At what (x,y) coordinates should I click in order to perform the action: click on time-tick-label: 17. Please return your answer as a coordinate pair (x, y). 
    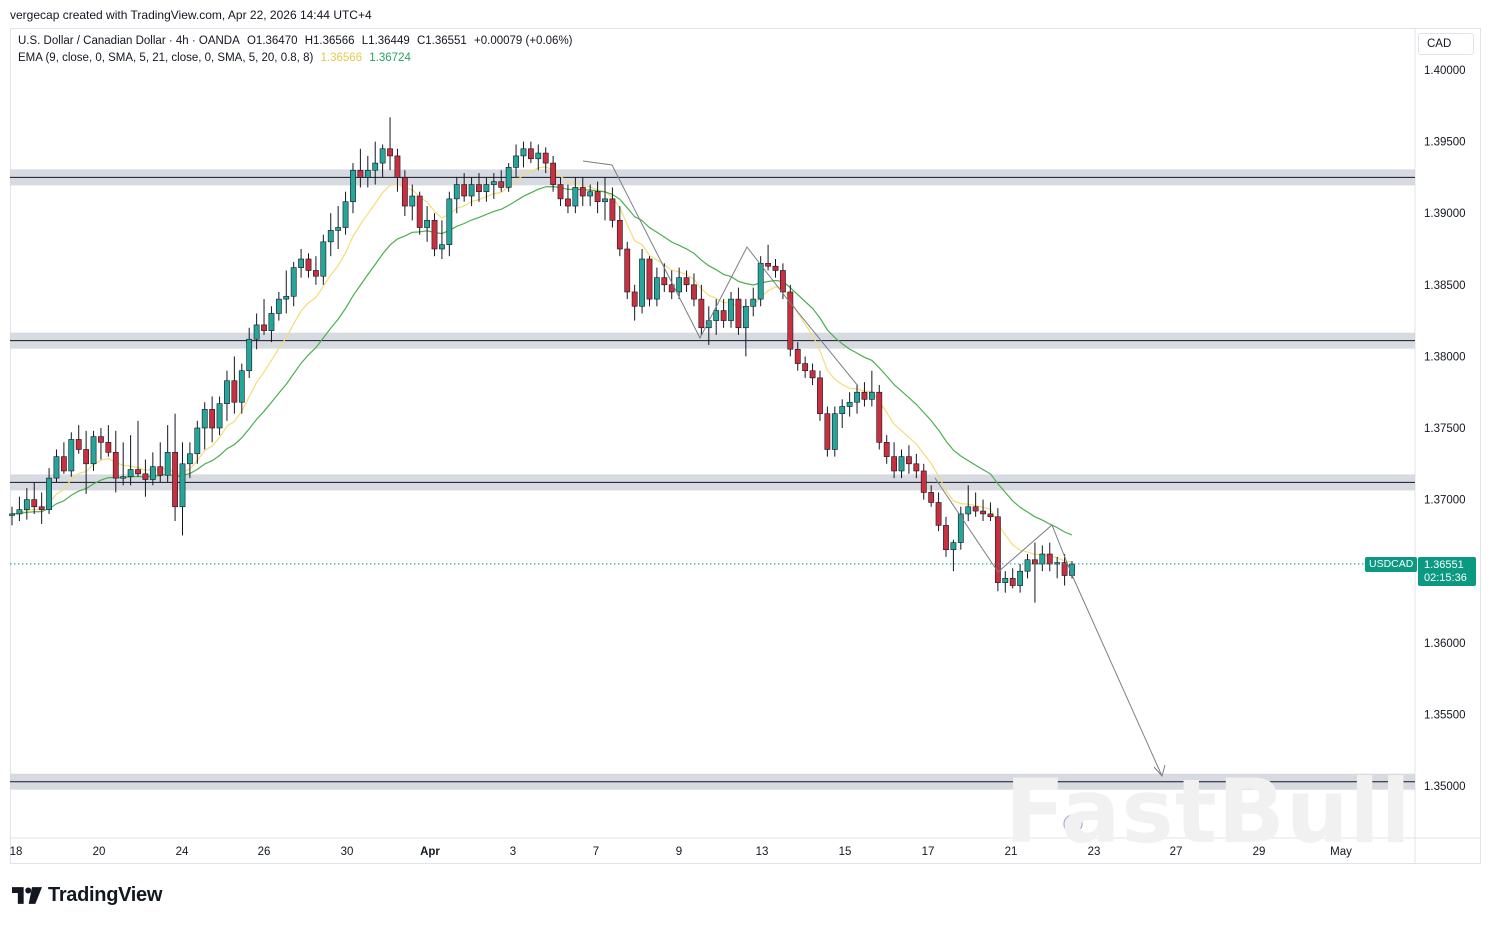
    Looking at the image, I should click on (928, 852).